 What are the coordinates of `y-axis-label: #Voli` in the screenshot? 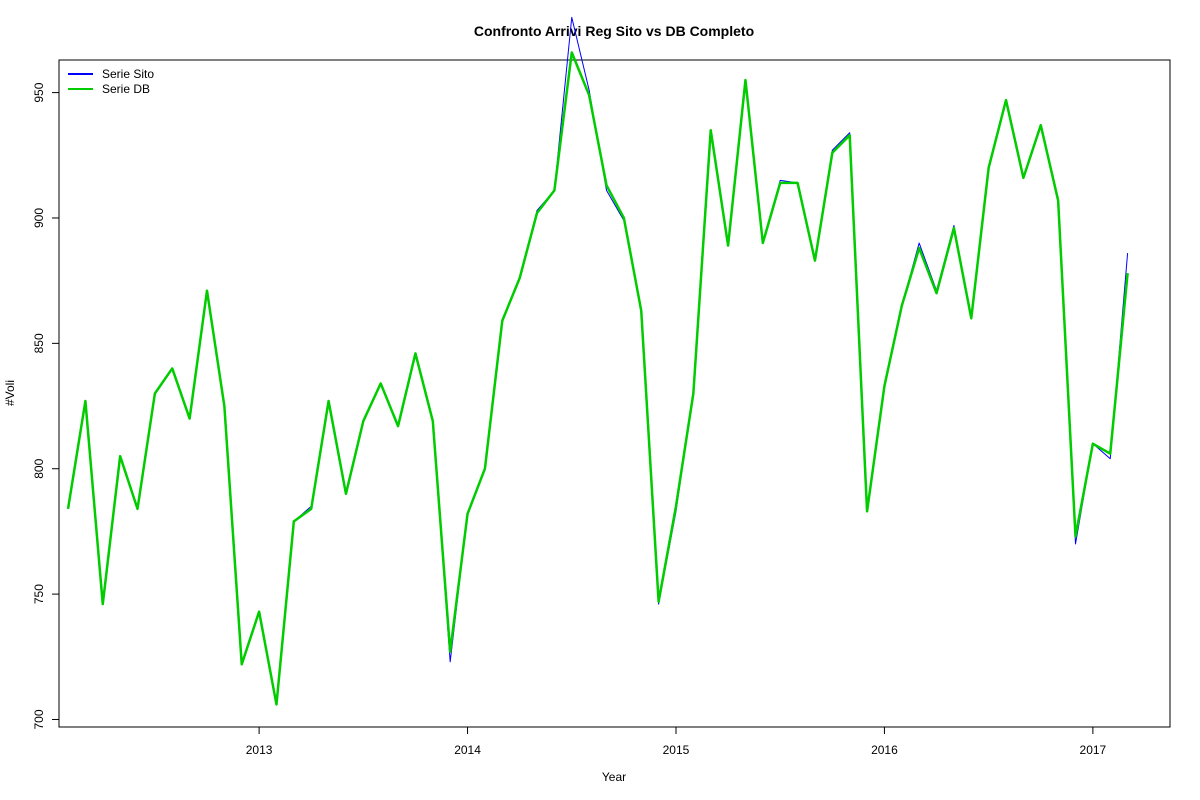 It's located at (10, 393).